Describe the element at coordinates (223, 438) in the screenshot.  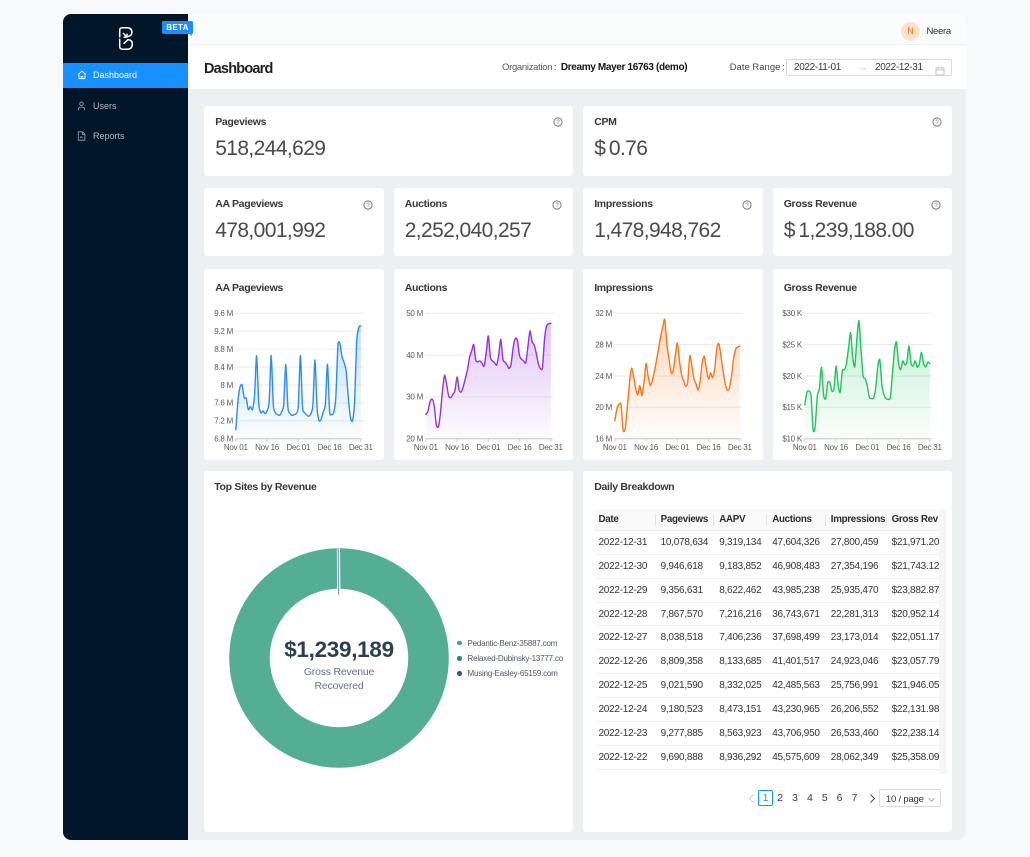
I see `svg-text: 6.8 M` at that location.